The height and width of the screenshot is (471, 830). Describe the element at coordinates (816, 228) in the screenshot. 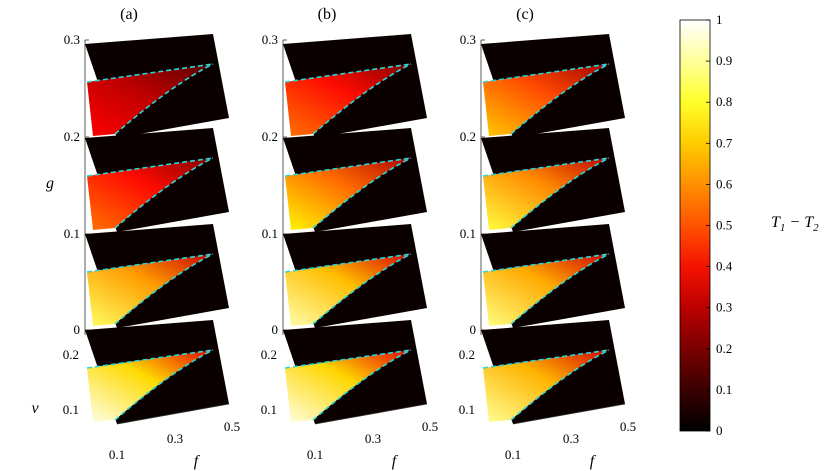

I see `colorbar-label-sub2: 2` at that location.